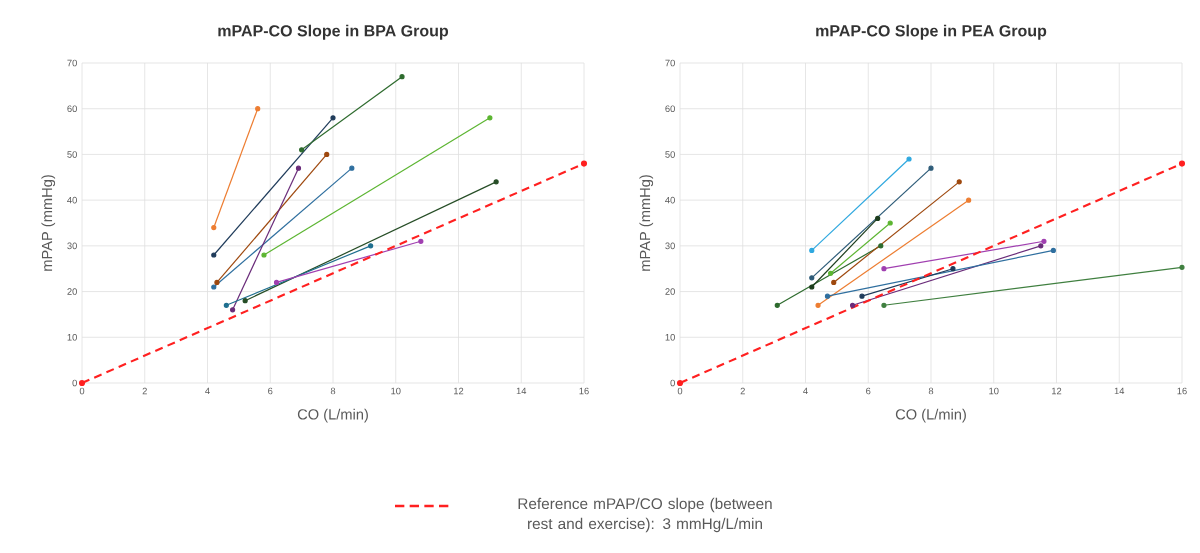  I want to click on chart-title: mPAP-CO Slope in PEA Group, so click(931, 32).